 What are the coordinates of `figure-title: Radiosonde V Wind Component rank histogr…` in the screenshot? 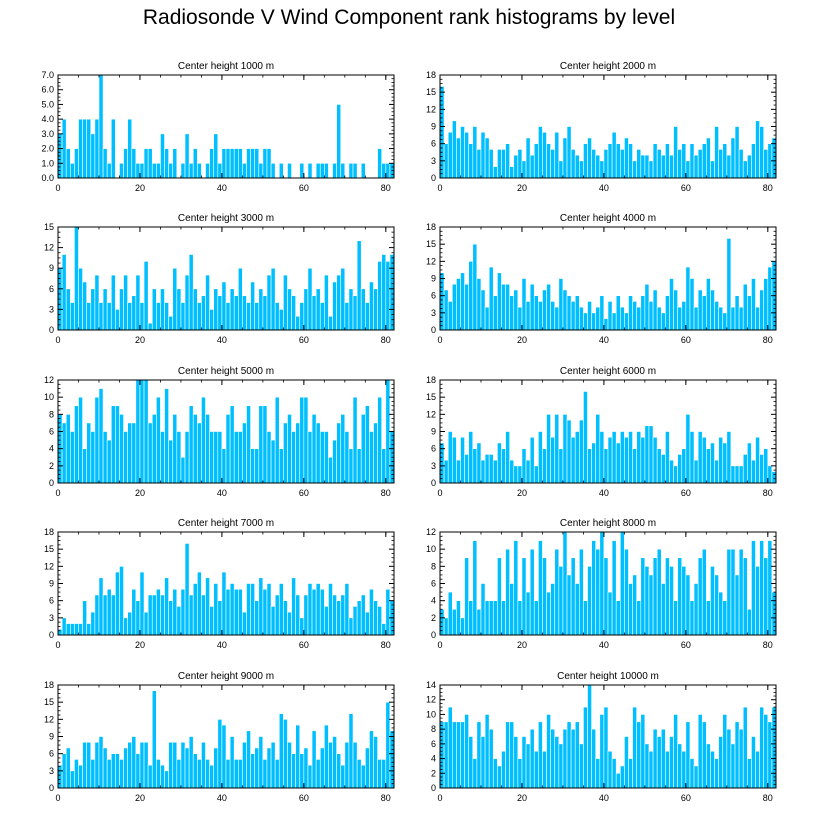 It's located at (409, 17).